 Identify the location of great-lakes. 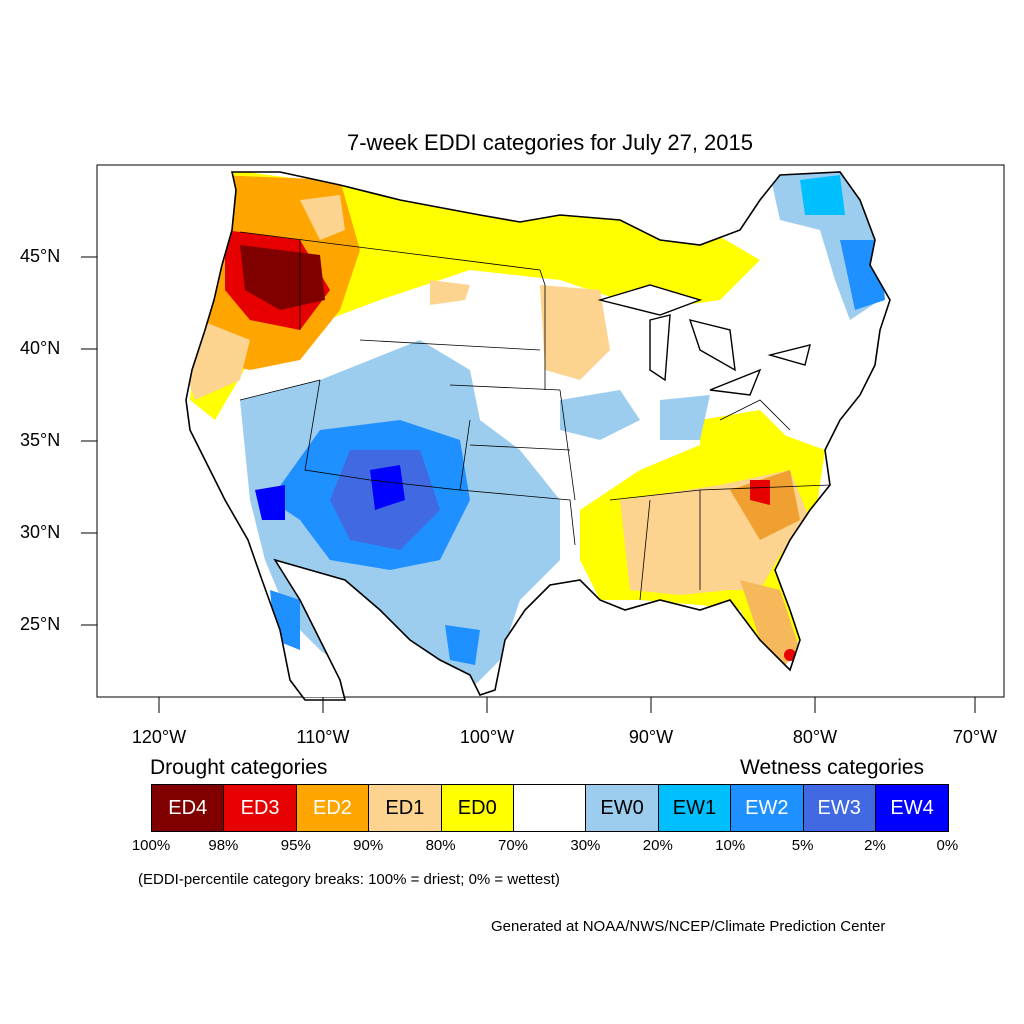
(704, 340).